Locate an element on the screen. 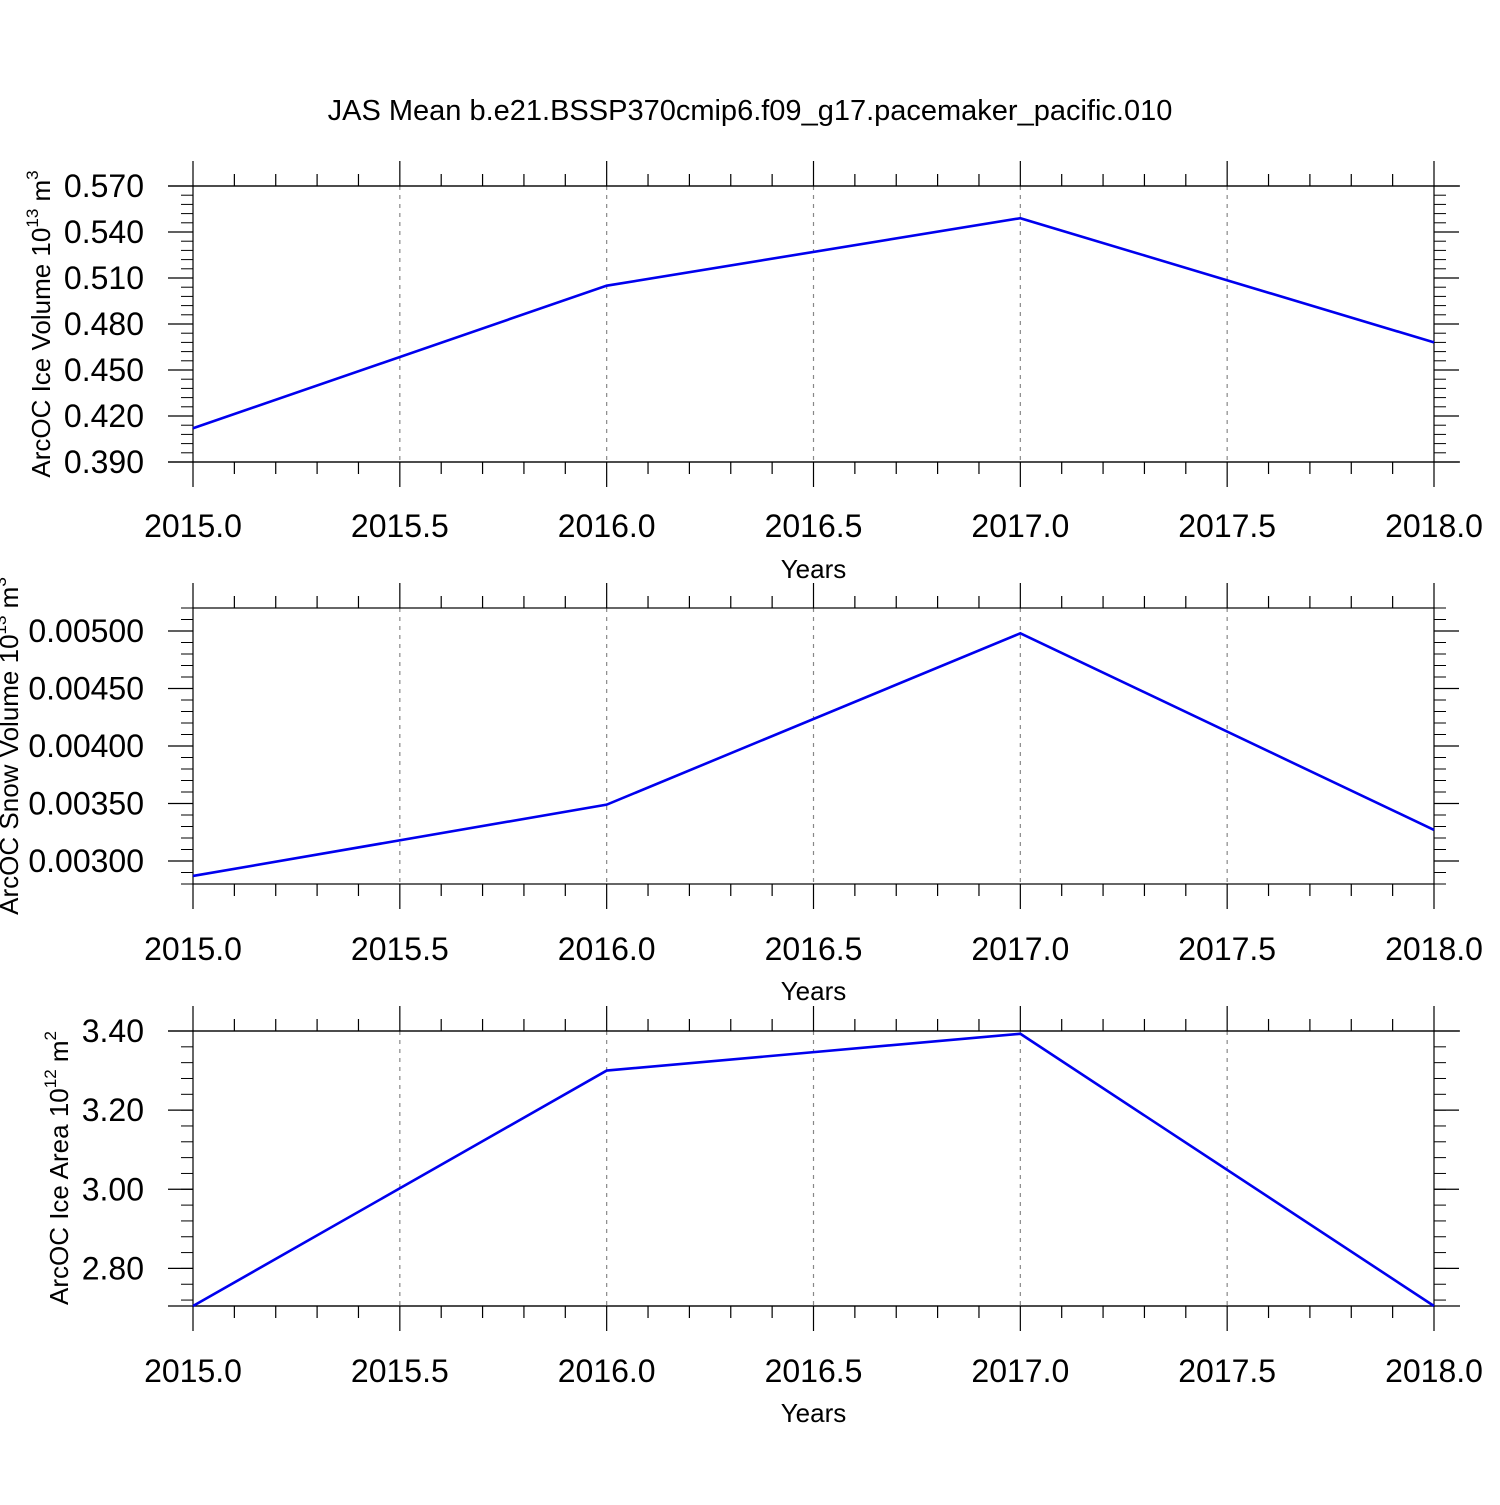 Image resolution: width=1500 pixels, height=1505 pixels. y-tick-label: 3.40 is located at coordinates (113, 1031).